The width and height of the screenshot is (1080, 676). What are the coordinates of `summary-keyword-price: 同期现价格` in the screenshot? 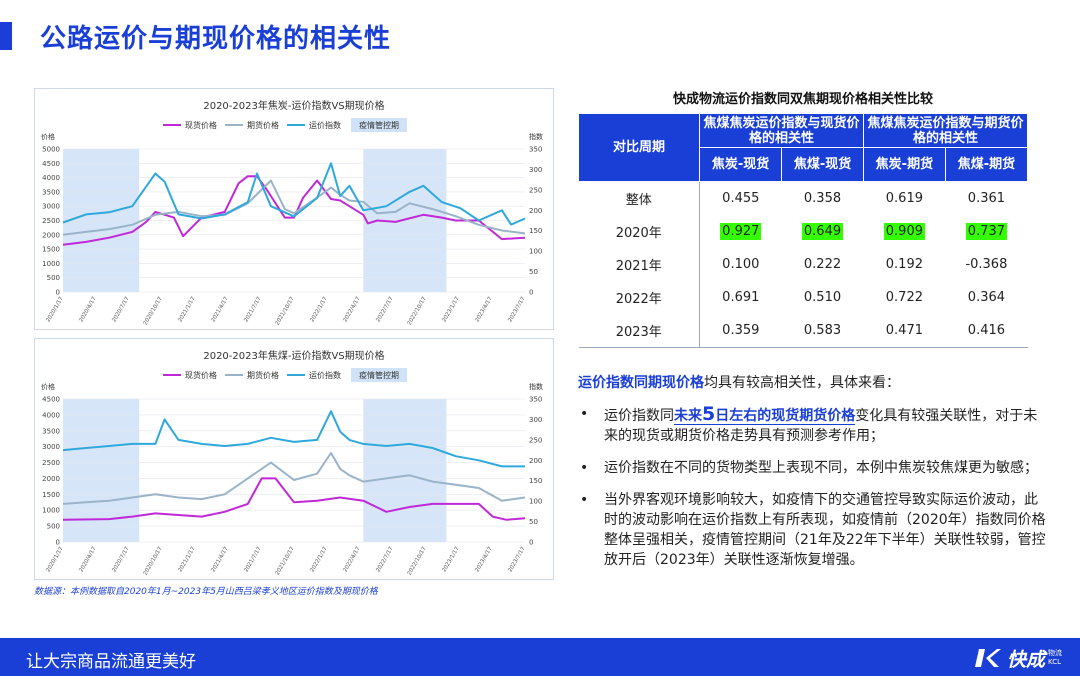 It's located at (669, 383).